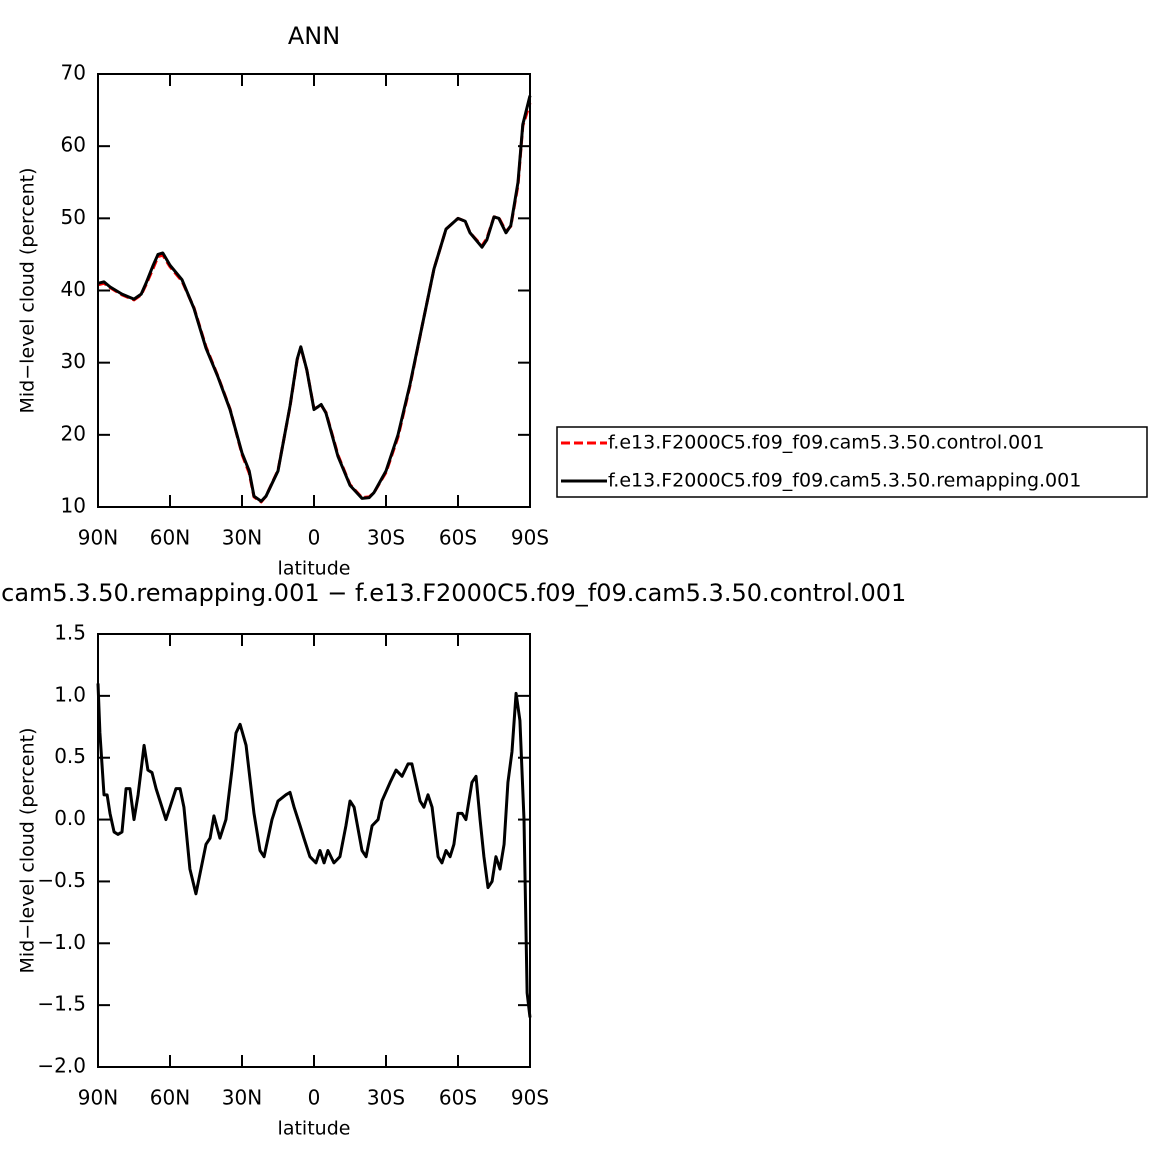 The height and width of the screenshot is (1167, 1163). What do you see at coordinates (61, 1066) in the screenshot?
I see `y-tick-label: −2.0` at bounding box center [61, 1066].